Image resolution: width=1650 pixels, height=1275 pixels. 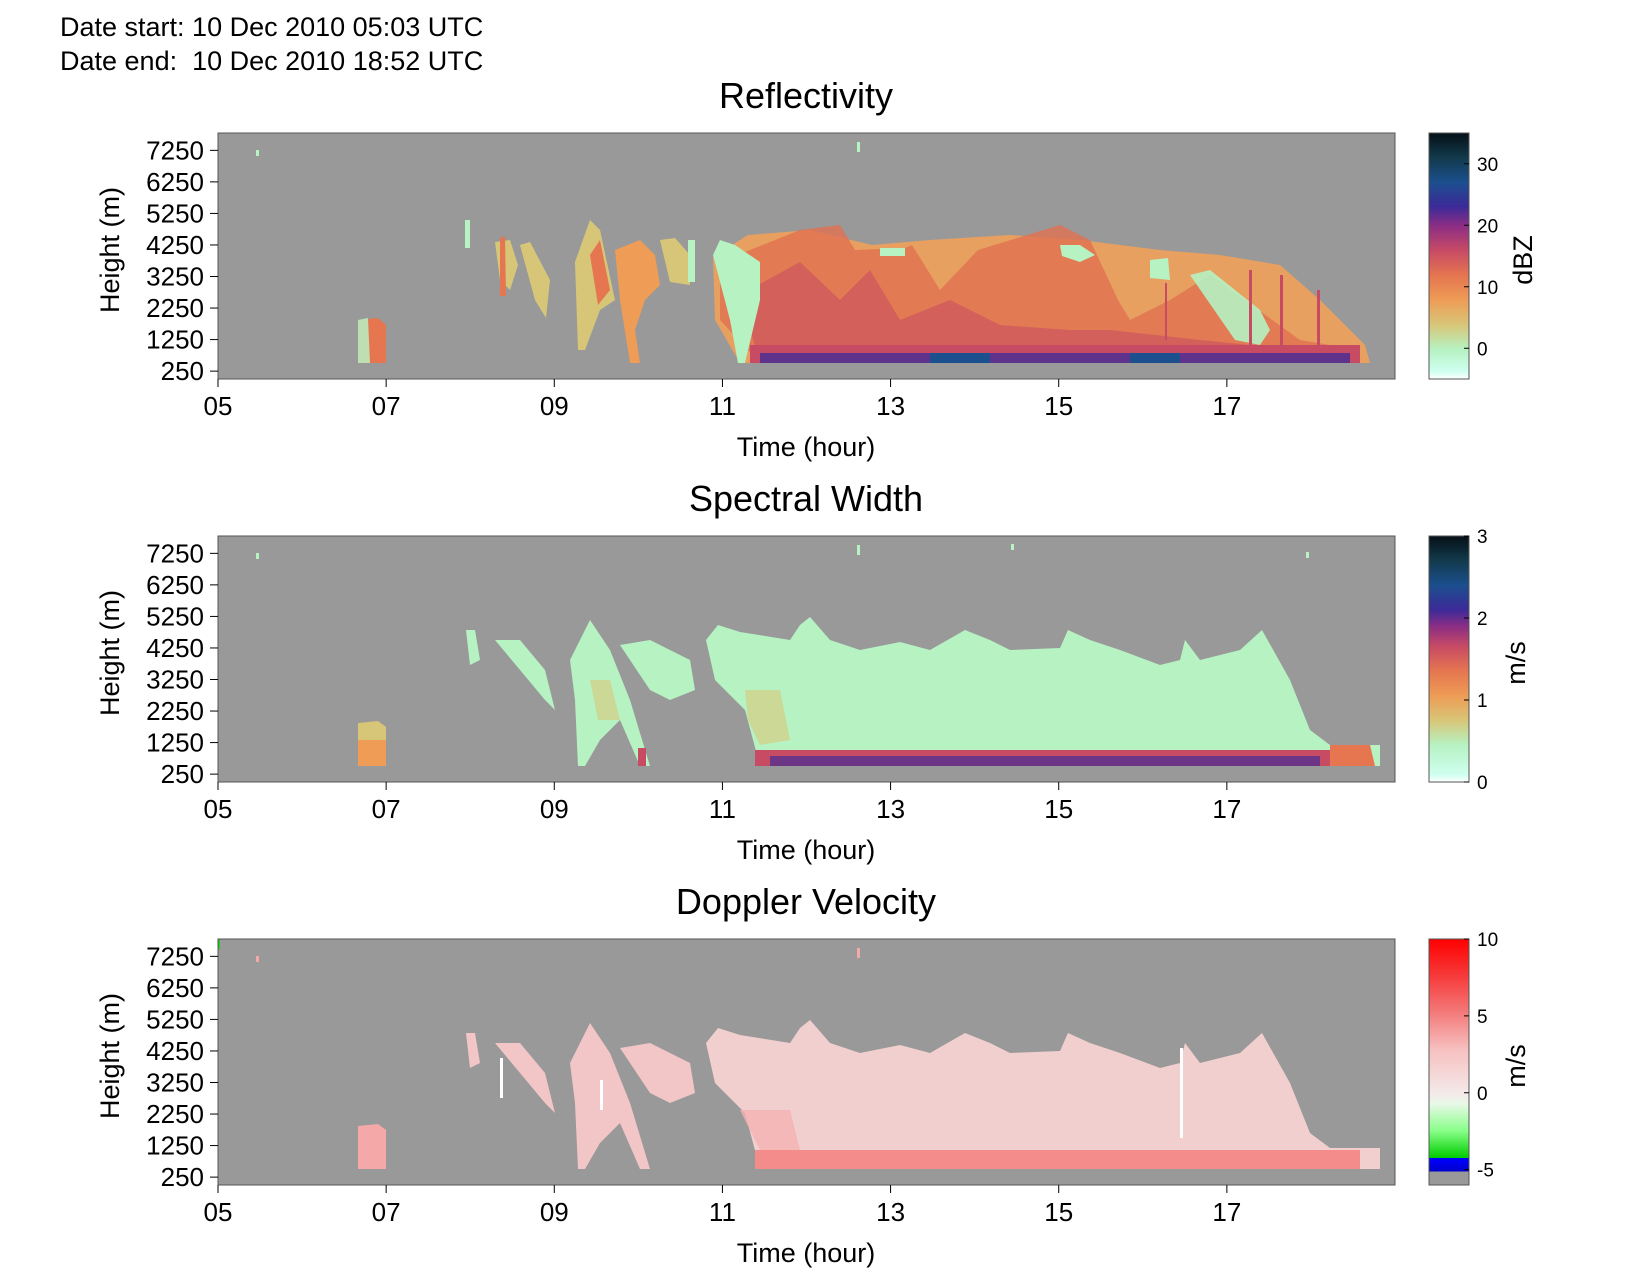 What do you see at coordinates (1482, 537) in the screenshot?
I see `colorbar-tick-label: 3` at bounding box center [1482, 537].